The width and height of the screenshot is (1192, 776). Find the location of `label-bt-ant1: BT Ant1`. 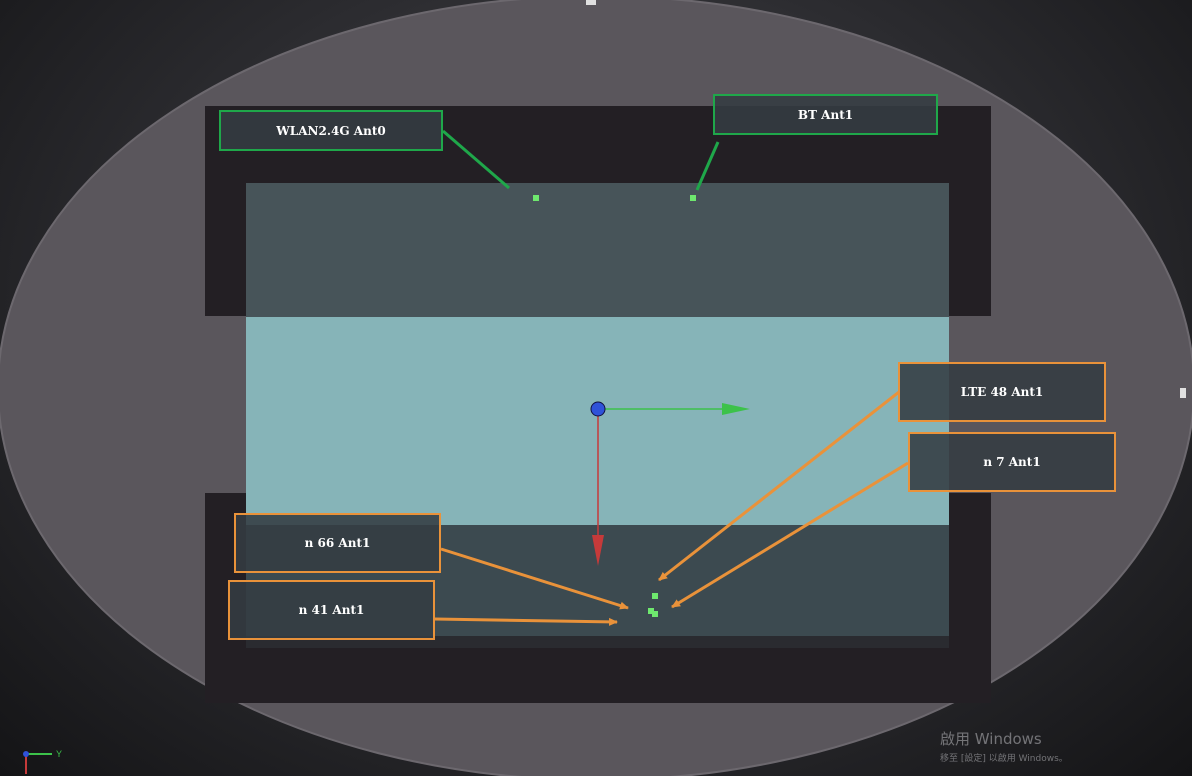

label-bt-ant1: BT Ant1 is located at coordinates (825, 114).